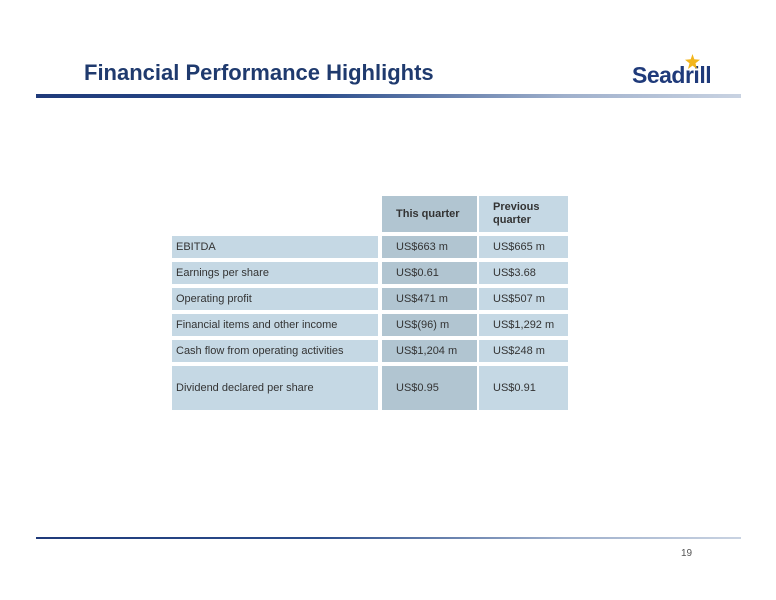 The image size is (776, 600). What do you see at coordinates (523, 299) in the screenshot?
I see `cell-previous-quarter: US$507 m` at bounding box center [523, 299].